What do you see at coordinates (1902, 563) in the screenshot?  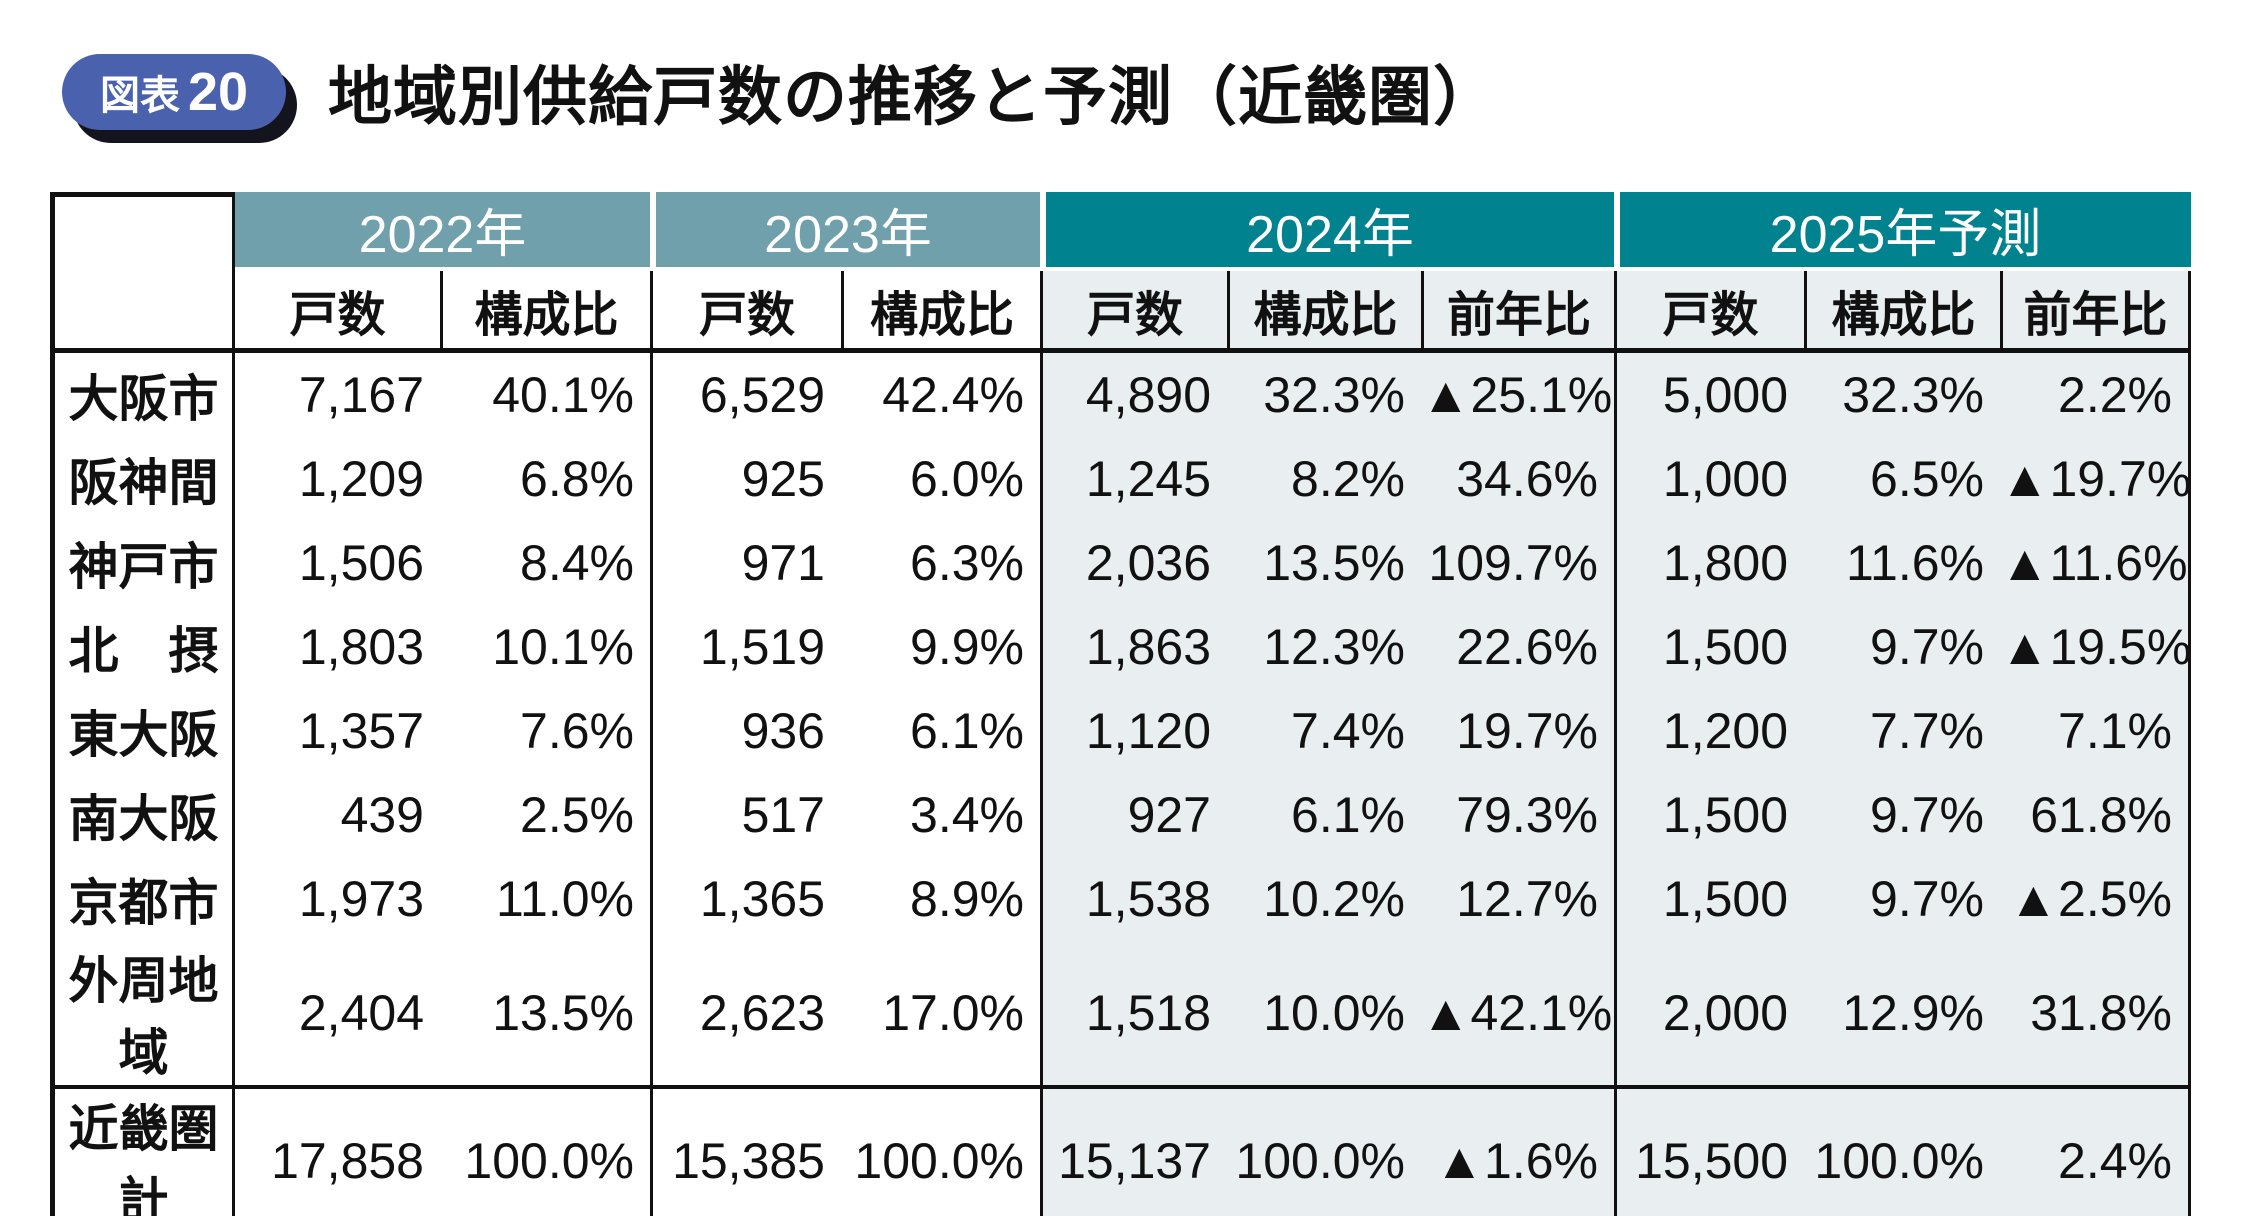 I see `table-cell: 11.6%` at bounding box center [1902, 563].